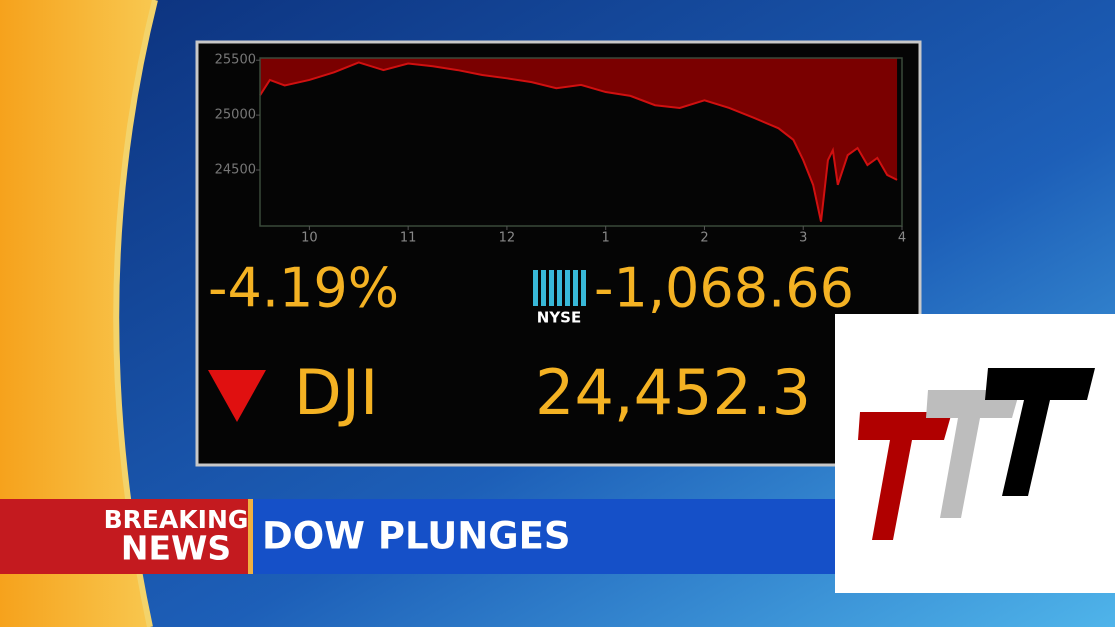 This screenshot has height=631, width=1115. I want to click on x-tick-label: 12, so click(507, 238).